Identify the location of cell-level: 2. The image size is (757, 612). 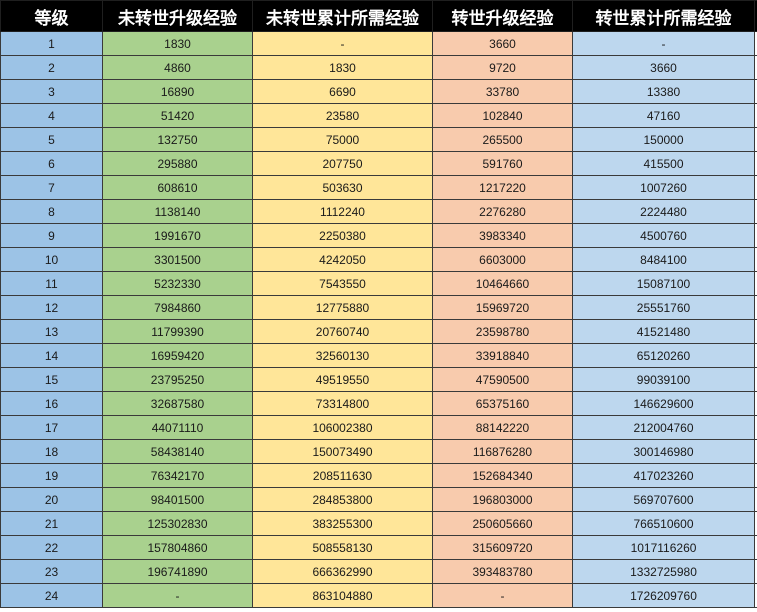
(51, 67).